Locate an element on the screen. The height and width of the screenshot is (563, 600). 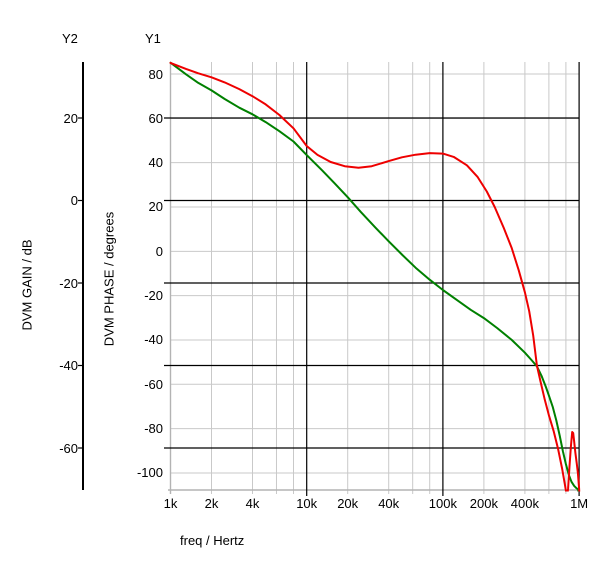
y1-tick-label: -100 is located at coordinates (149, 473).